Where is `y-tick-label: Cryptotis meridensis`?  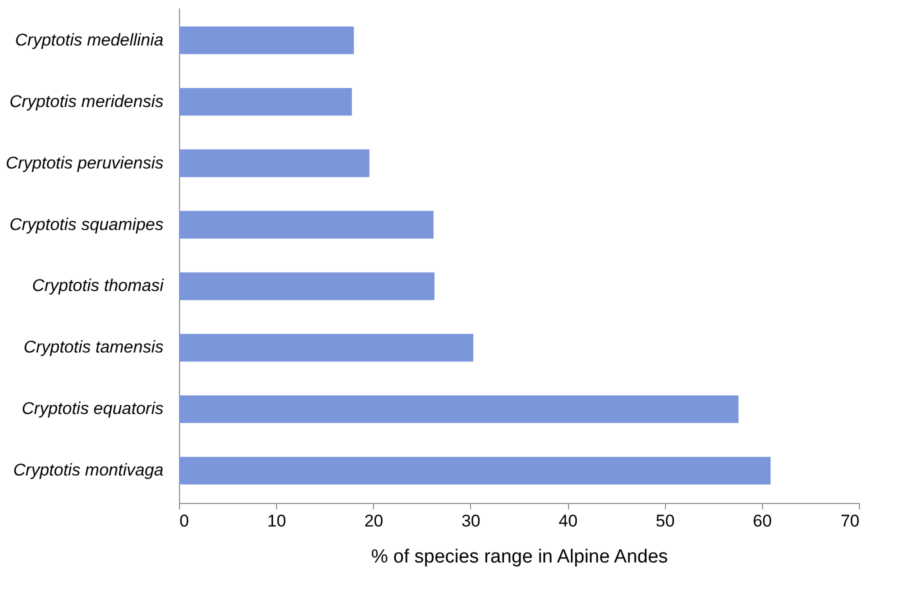
y-tick-label: Cryptotis meridensis is located at coordinates (87, 101).